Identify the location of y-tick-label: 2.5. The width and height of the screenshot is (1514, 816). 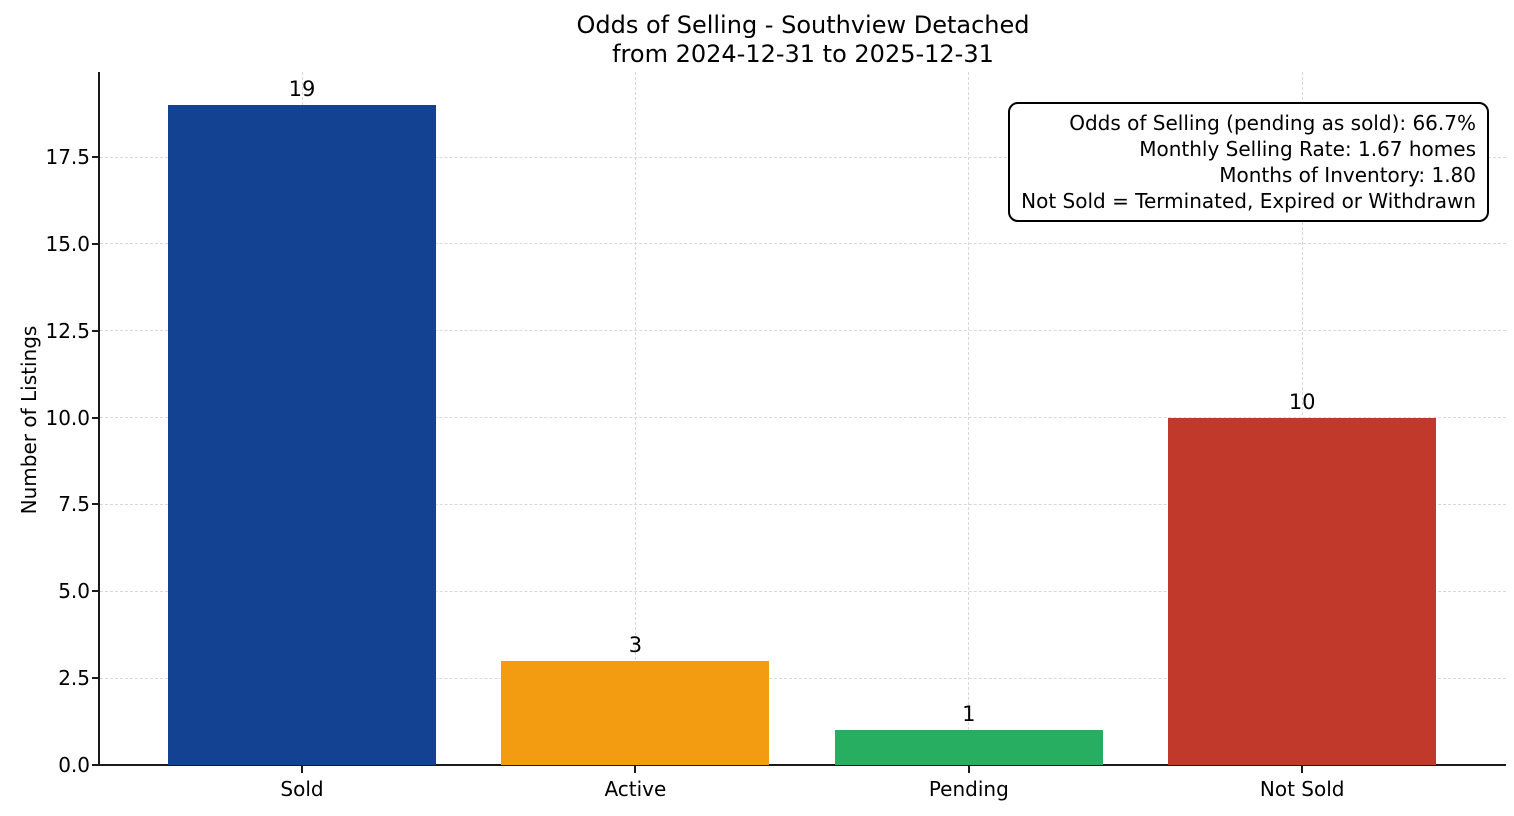
(74, 678).